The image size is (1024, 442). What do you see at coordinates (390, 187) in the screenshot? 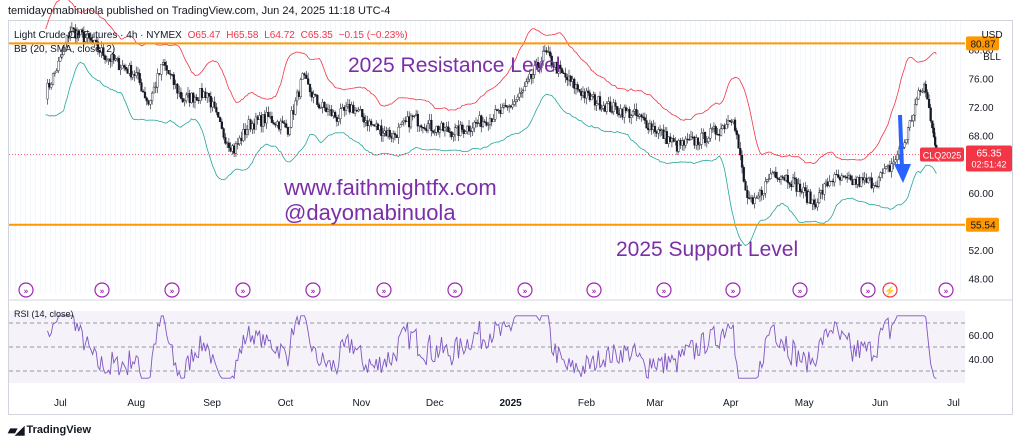
I see `website-annotation: www.faithmightfx.com` at bounding box center [390, 187].